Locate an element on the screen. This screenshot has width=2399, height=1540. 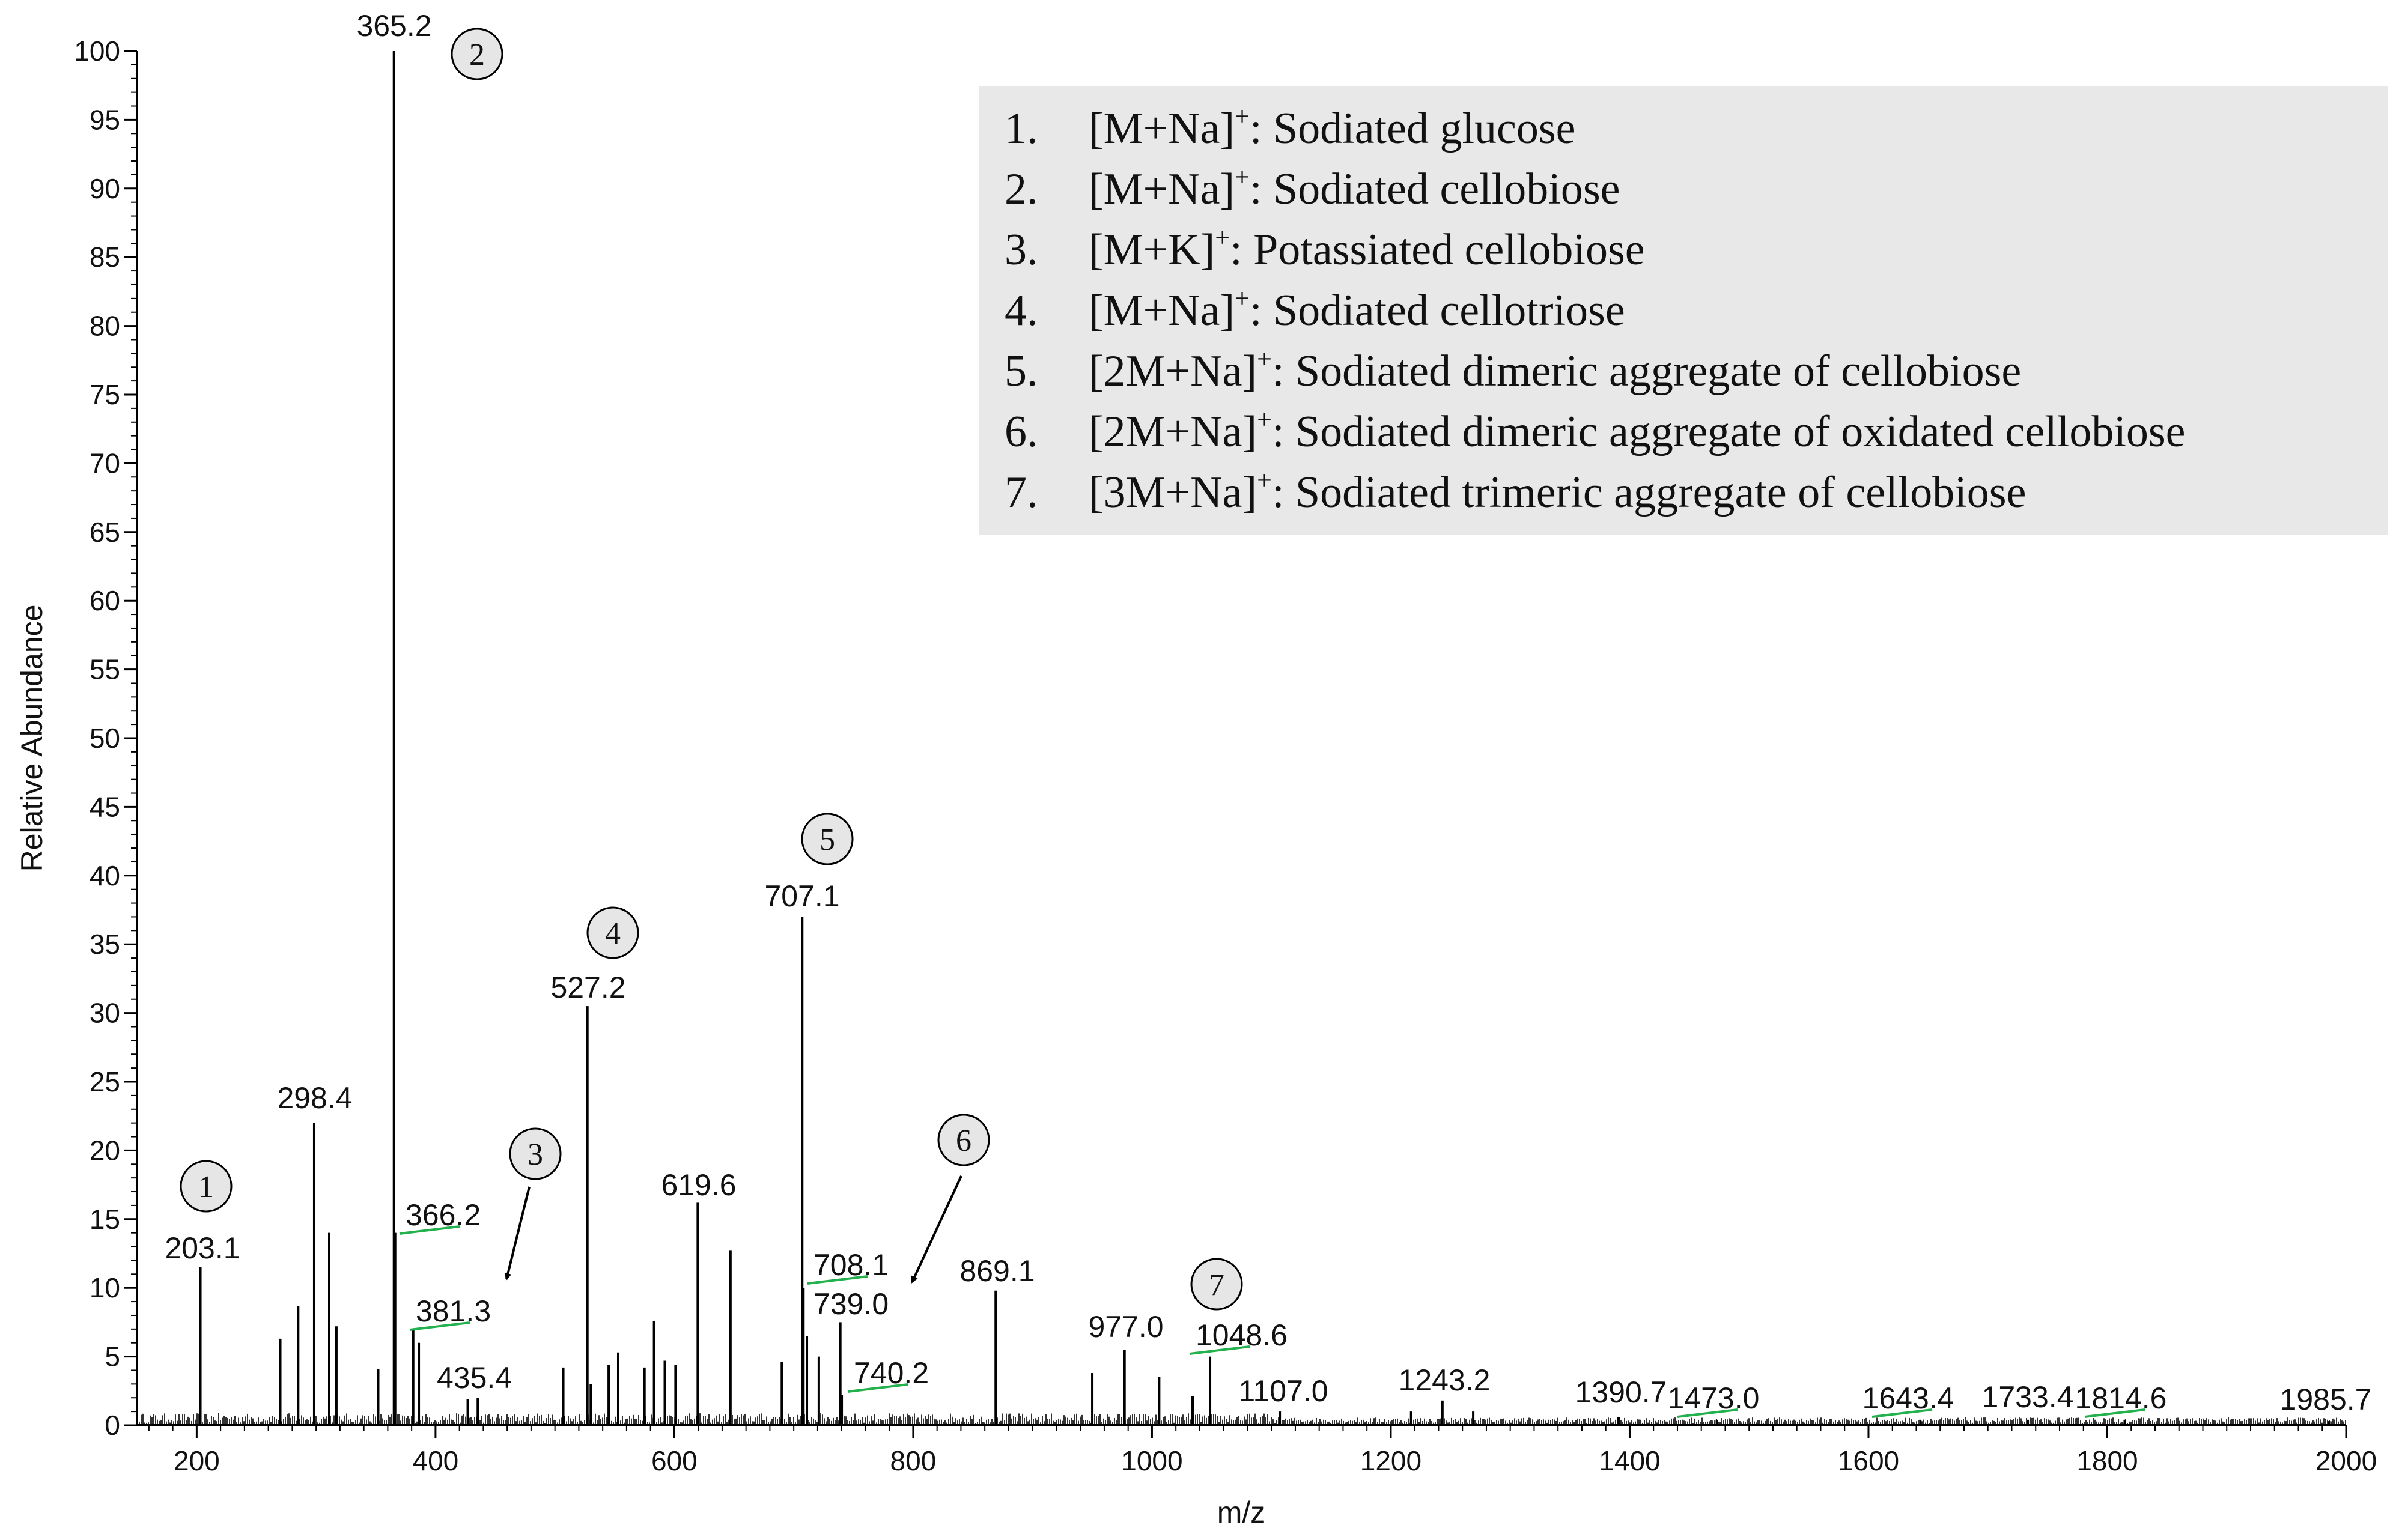
legend-number: 3. is located at coordinates (1021, 249).